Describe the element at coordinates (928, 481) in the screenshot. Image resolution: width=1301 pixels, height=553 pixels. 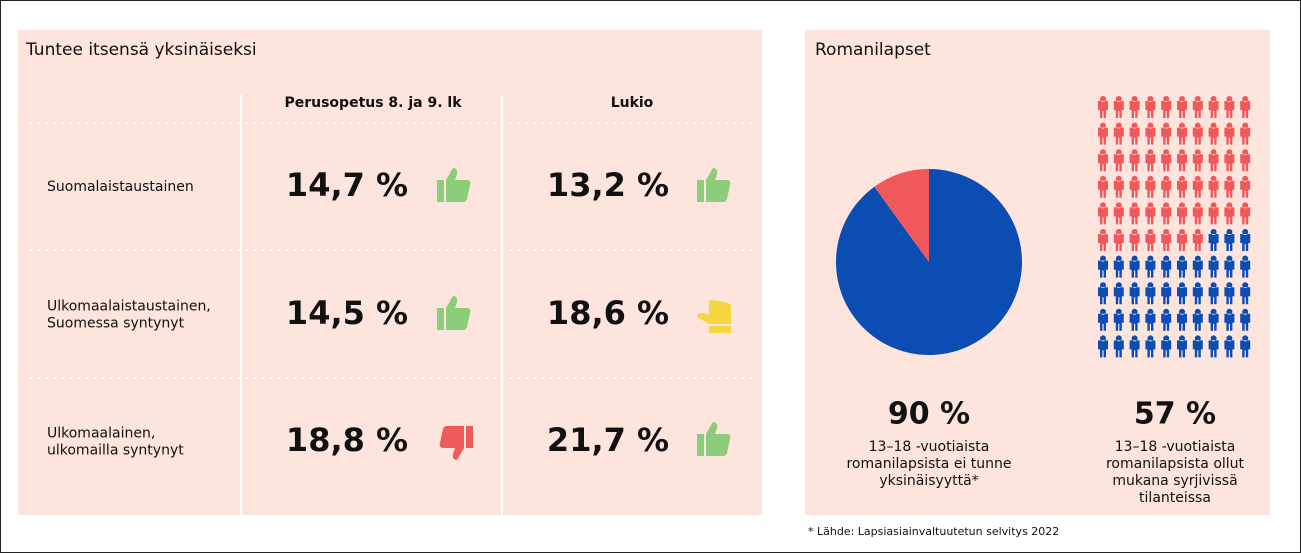
I see `caption: yksinäisyyttä*` at that location.